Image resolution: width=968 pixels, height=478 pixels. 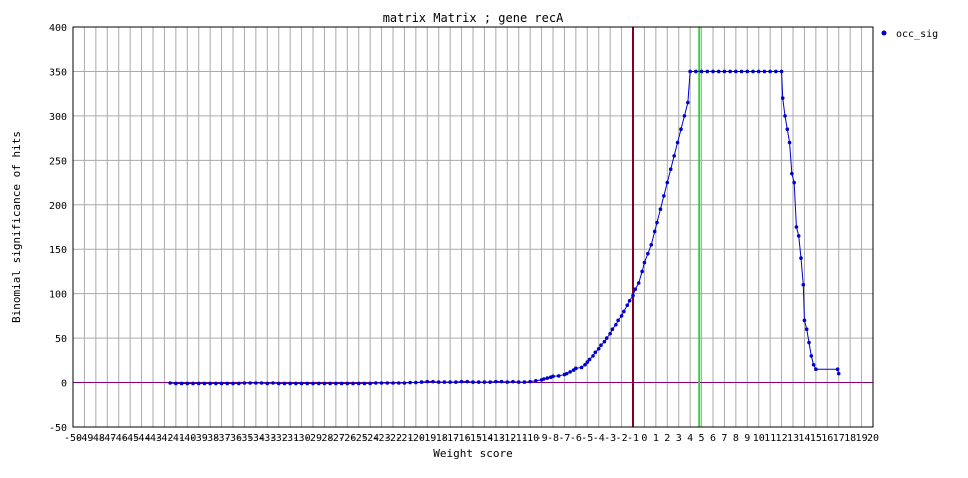 I want to click on x-tick-label: 9, so click(x=747, y=438).